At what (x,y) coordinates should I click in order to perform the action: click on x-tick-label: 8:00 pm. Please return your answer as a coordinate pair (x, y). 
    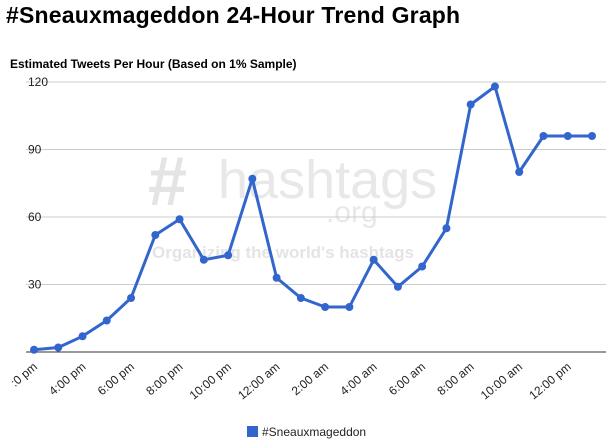
    Looking at the image, I should click on (164, 379).